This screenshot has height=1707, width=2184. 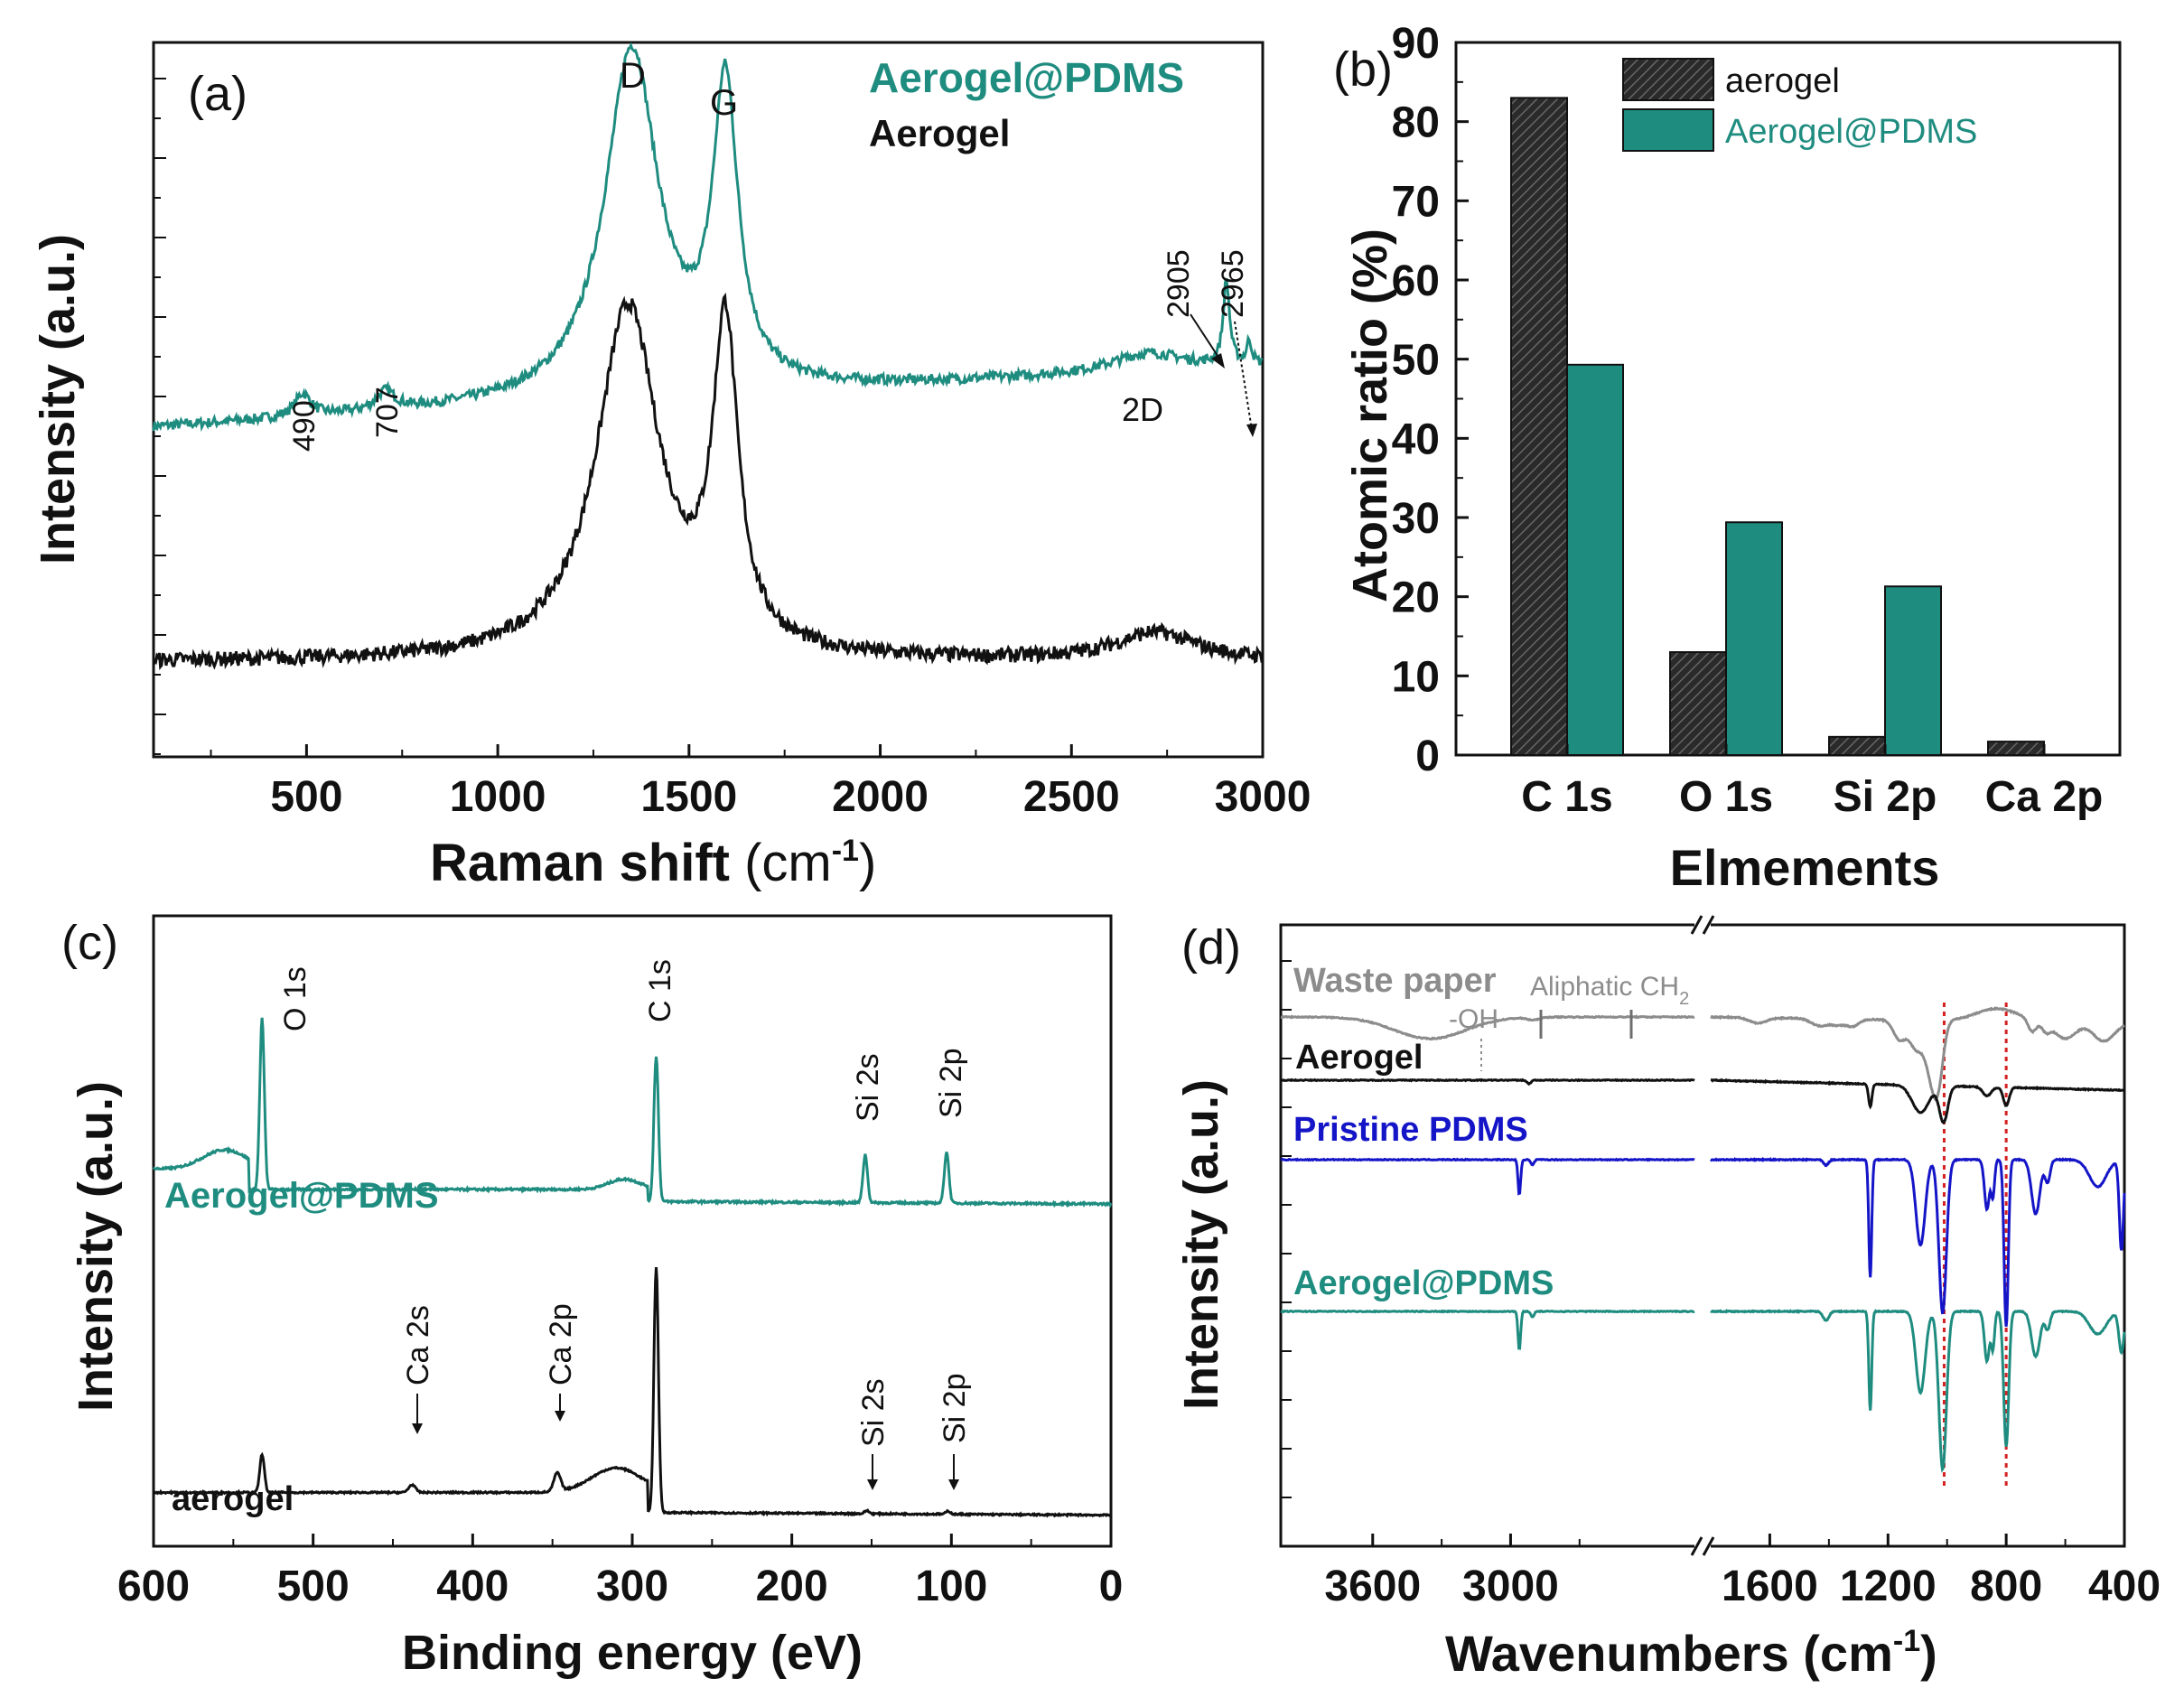 I want to click on panel-d-series-aerogel-pdms, so click(x=1703, y=1391).